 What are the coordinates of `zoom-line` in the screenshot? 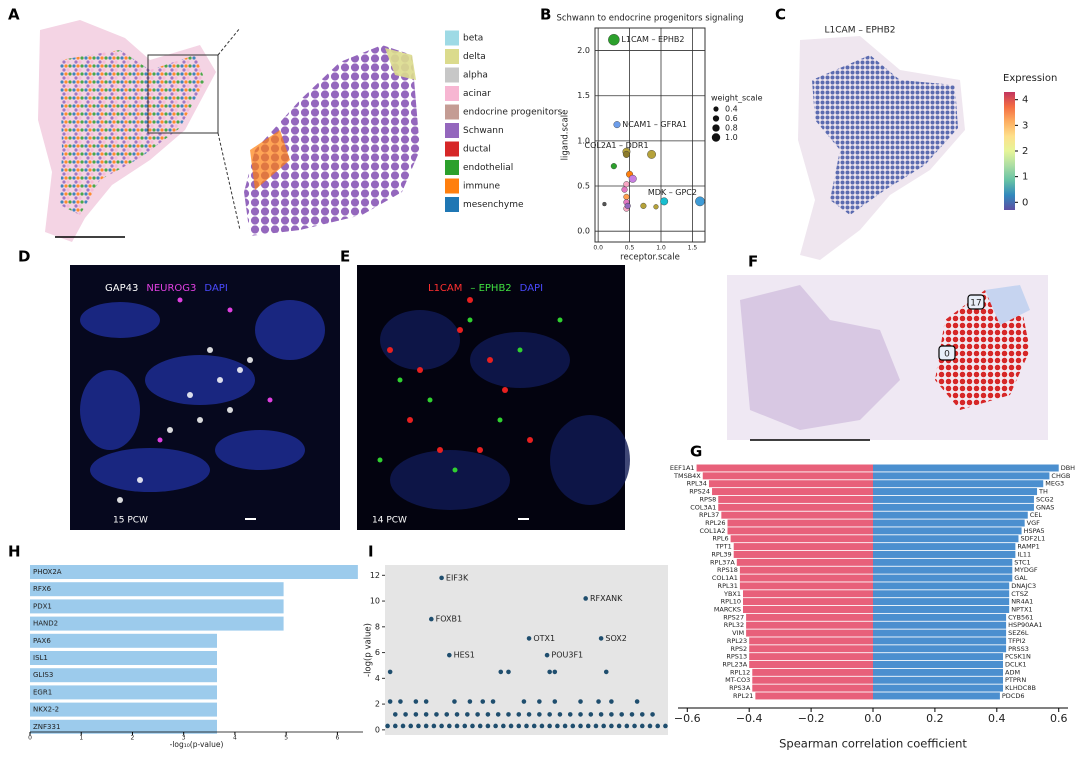 It's located at (229, 181).